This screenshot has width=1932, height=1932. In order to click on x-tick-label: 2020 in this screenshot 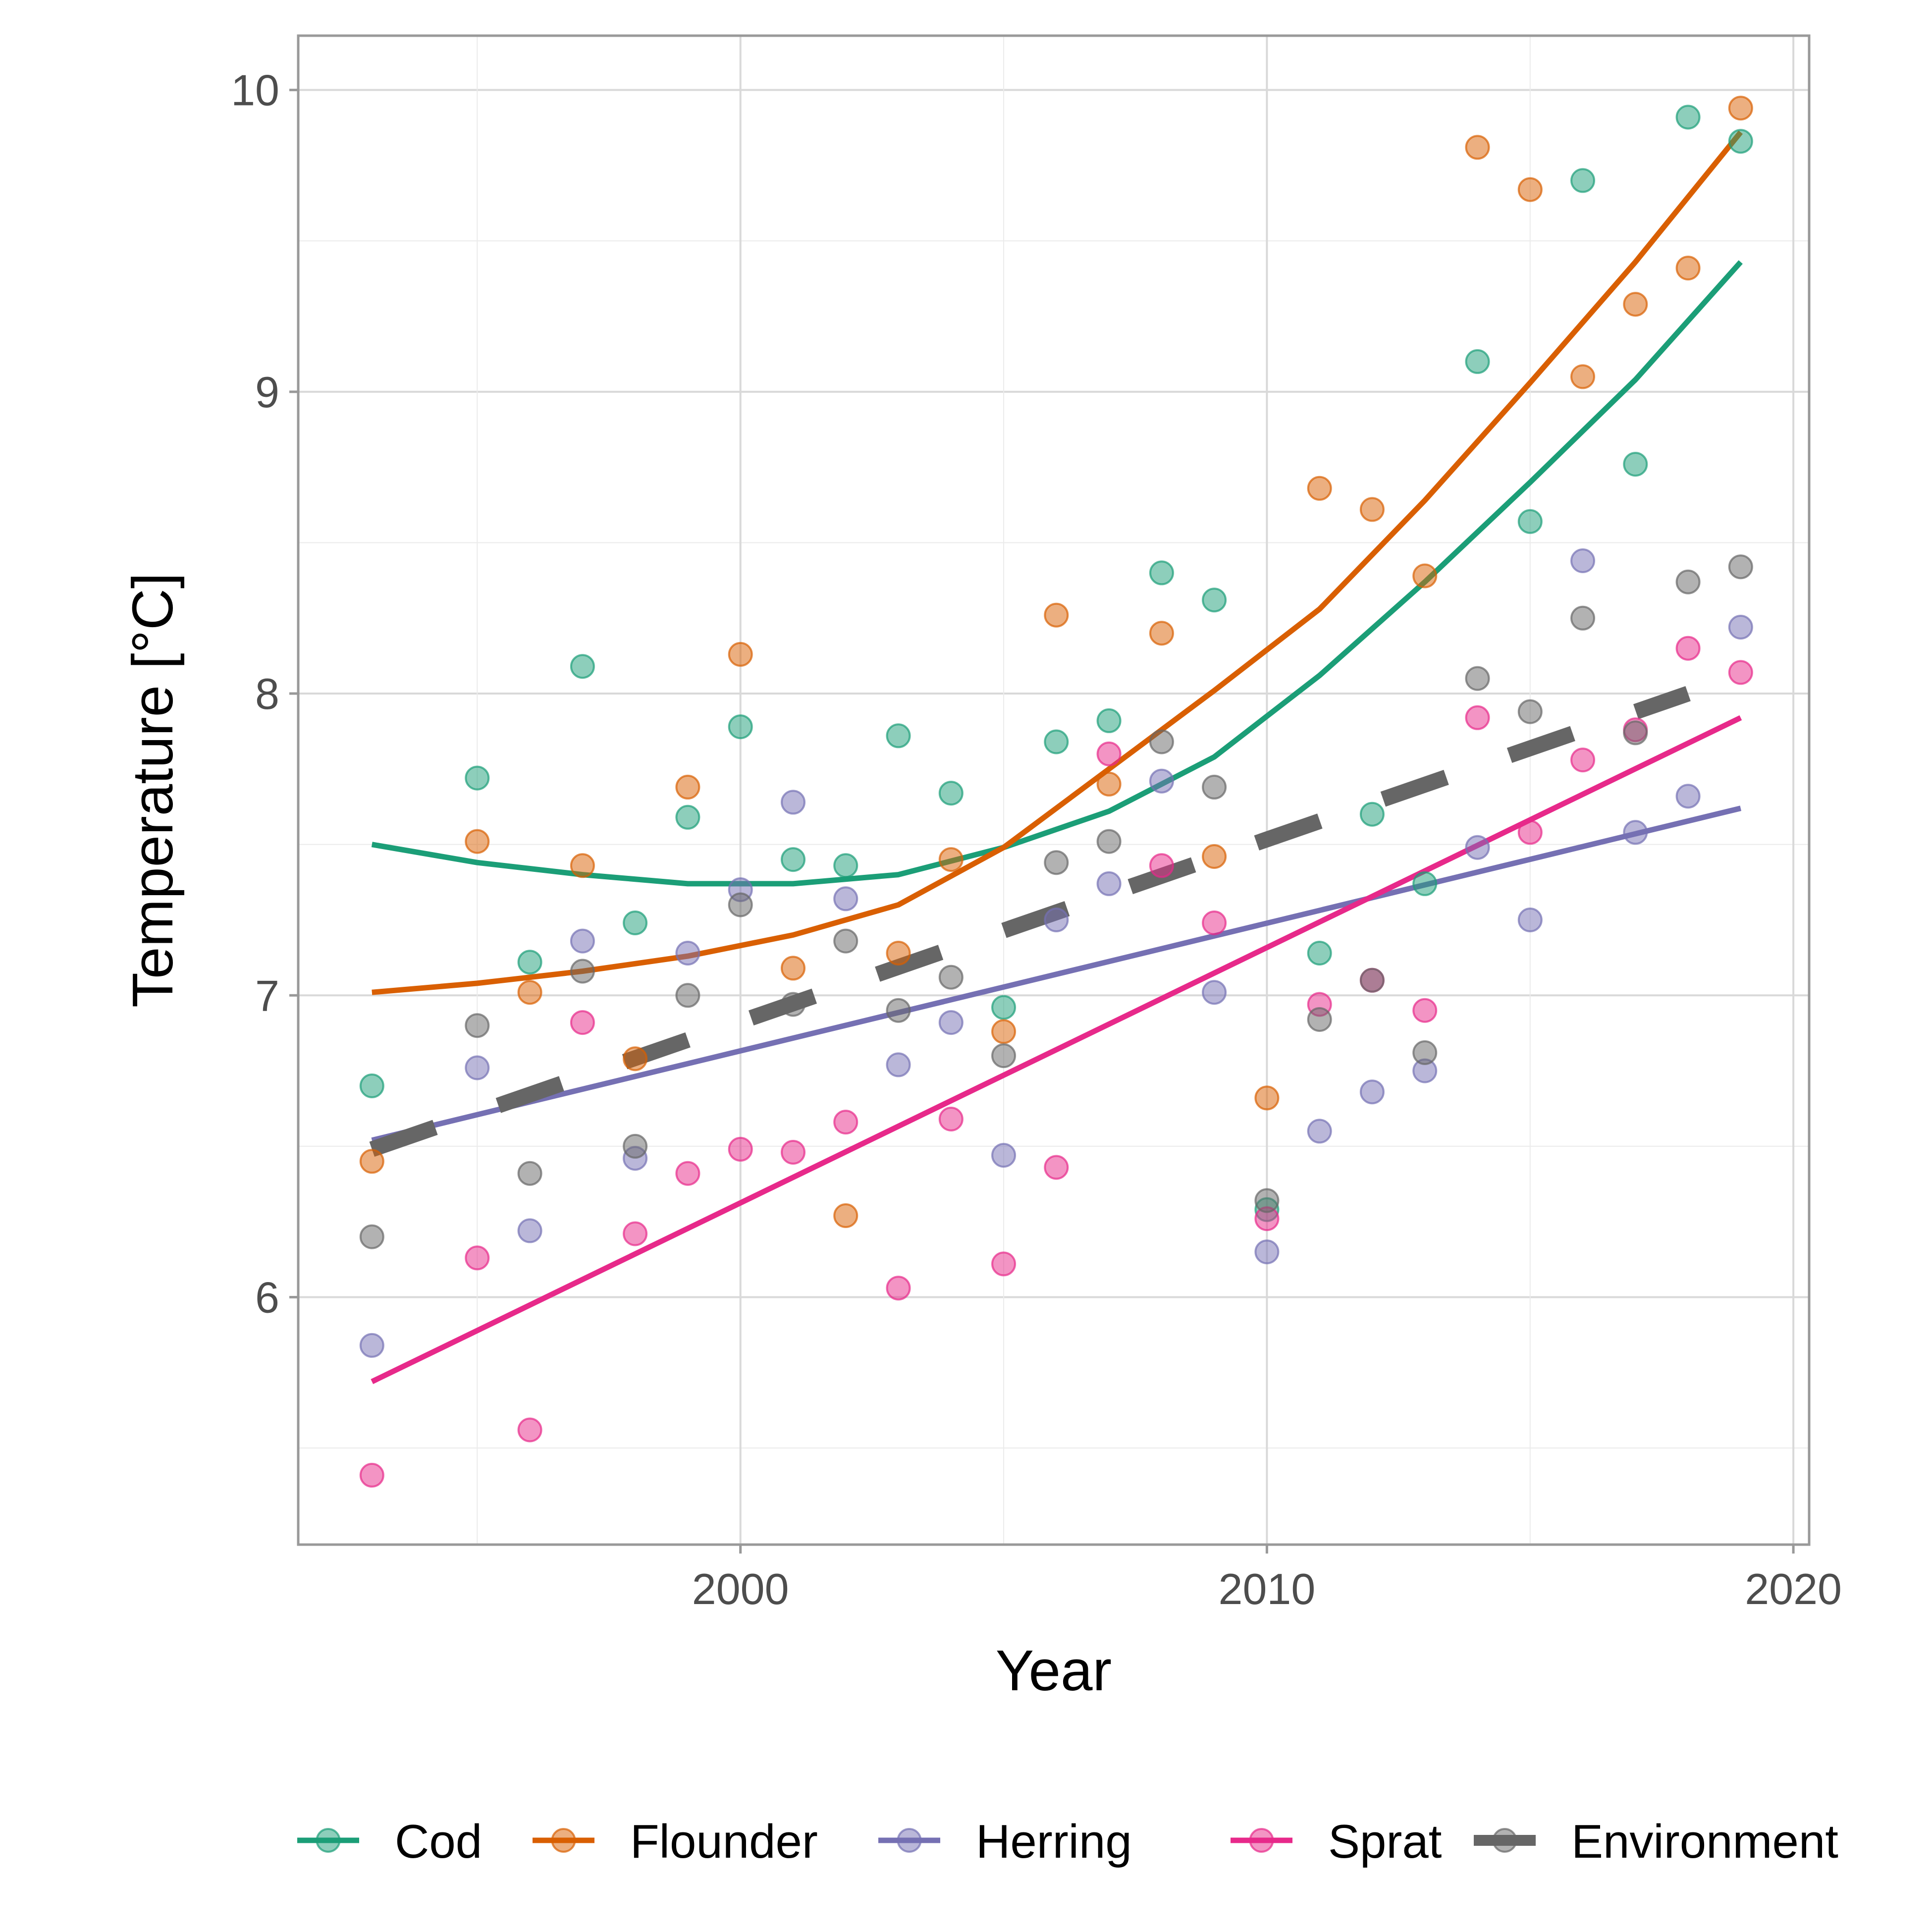, I will do `click(1793, 1588)`.